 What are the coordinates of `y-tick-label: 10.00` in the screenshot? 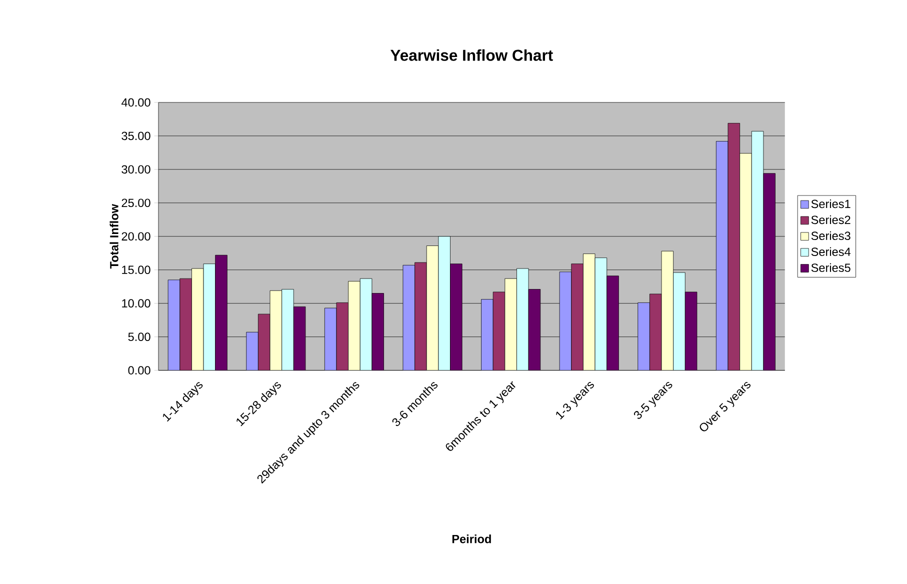 It's located at (136, 303).